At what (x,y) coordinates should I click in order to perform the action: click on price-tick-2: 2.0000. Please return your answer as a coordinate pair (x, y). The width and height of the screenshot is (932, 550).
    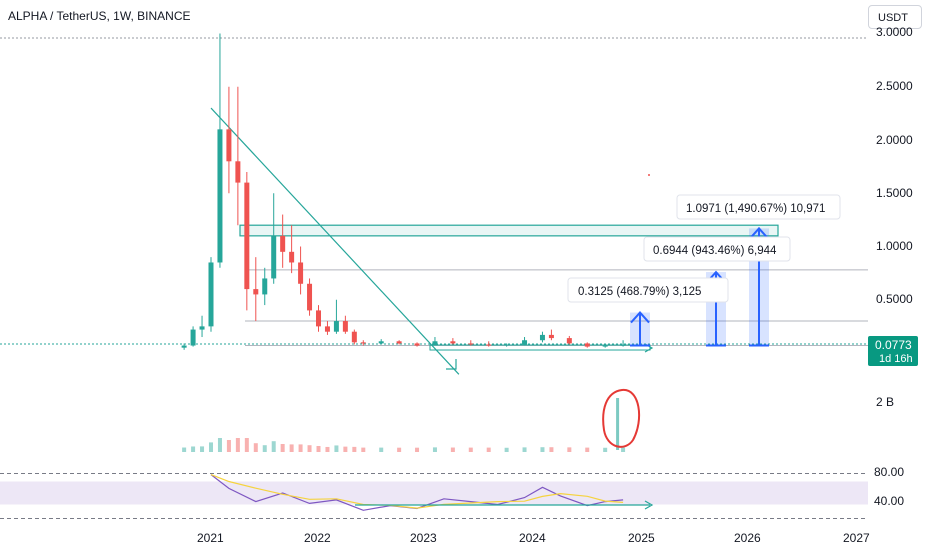
    Looking at the image, I should click on (894, 140).